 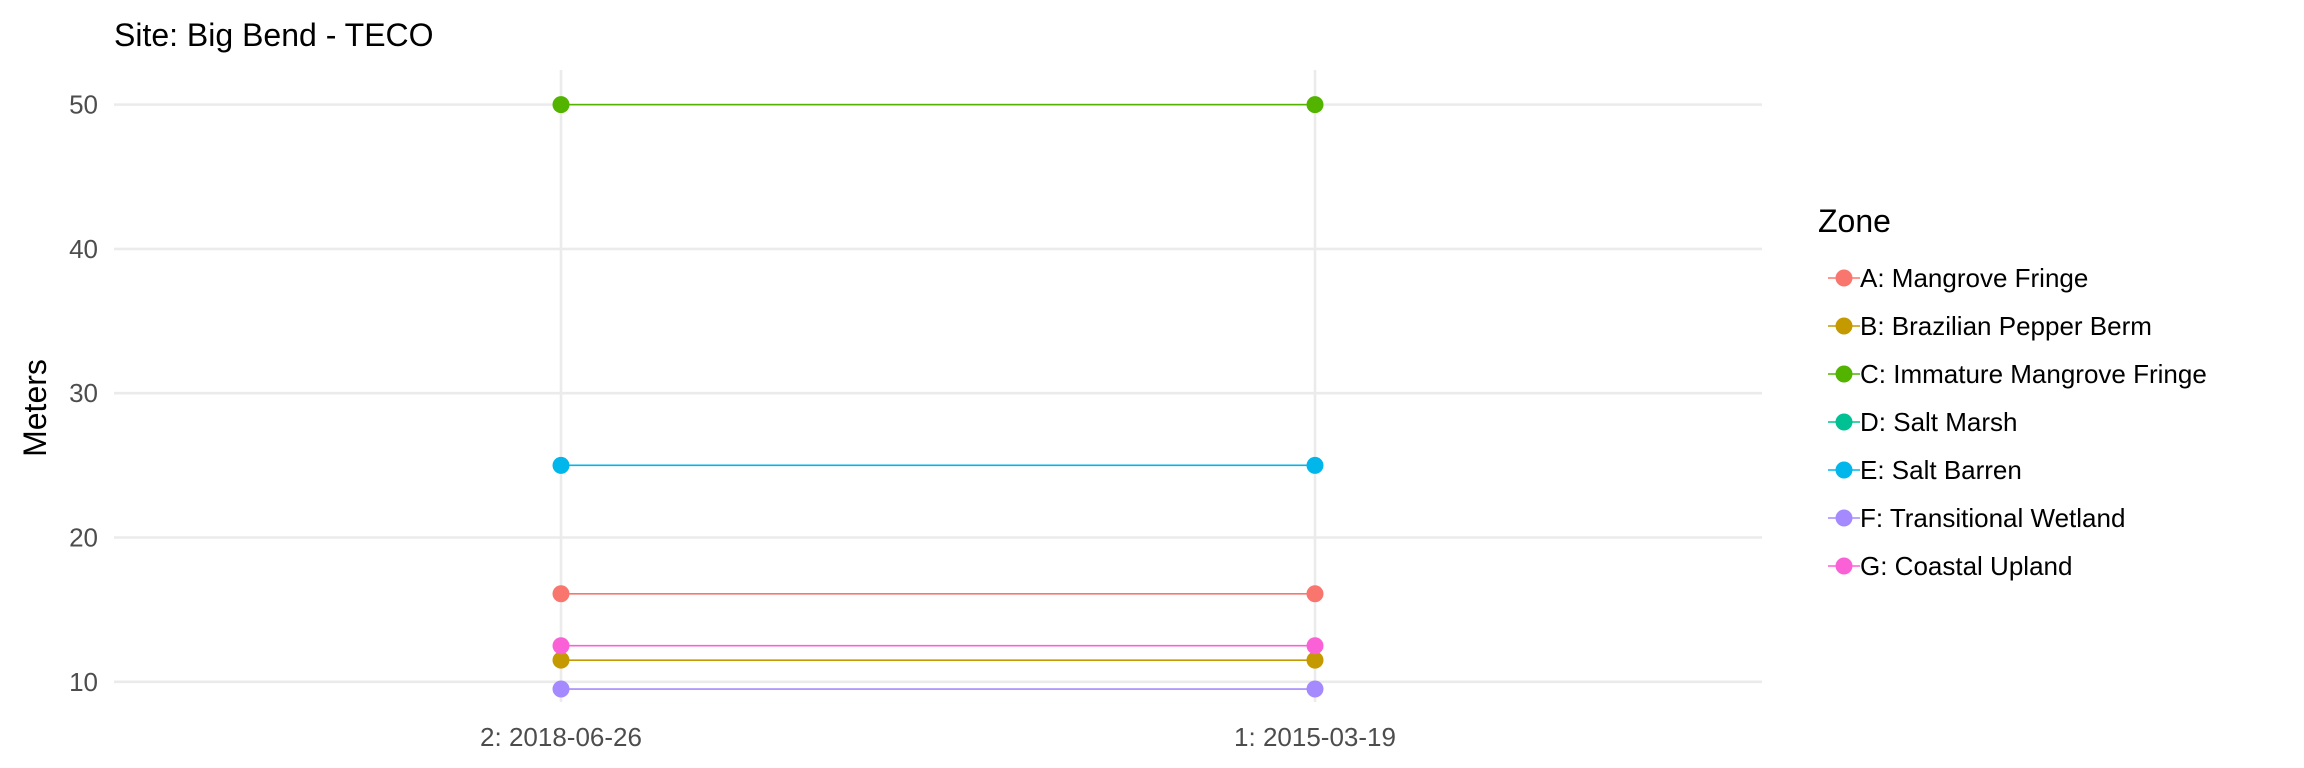 What do you see at coordinates (1854, 221) in the screenshot?
I see `legend-title: Zone` at bounding box center [1854, 221].